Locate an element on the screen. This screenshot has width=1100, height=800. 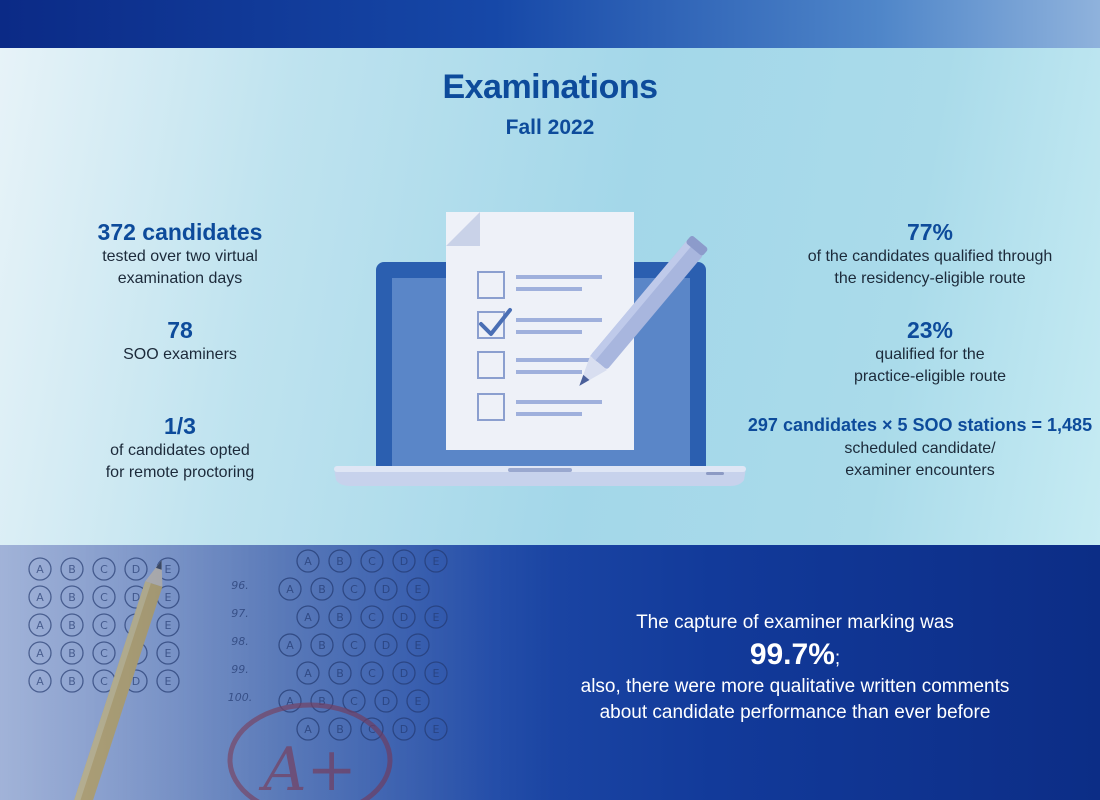
row-number: 96. is located at coordinates (240, 585).